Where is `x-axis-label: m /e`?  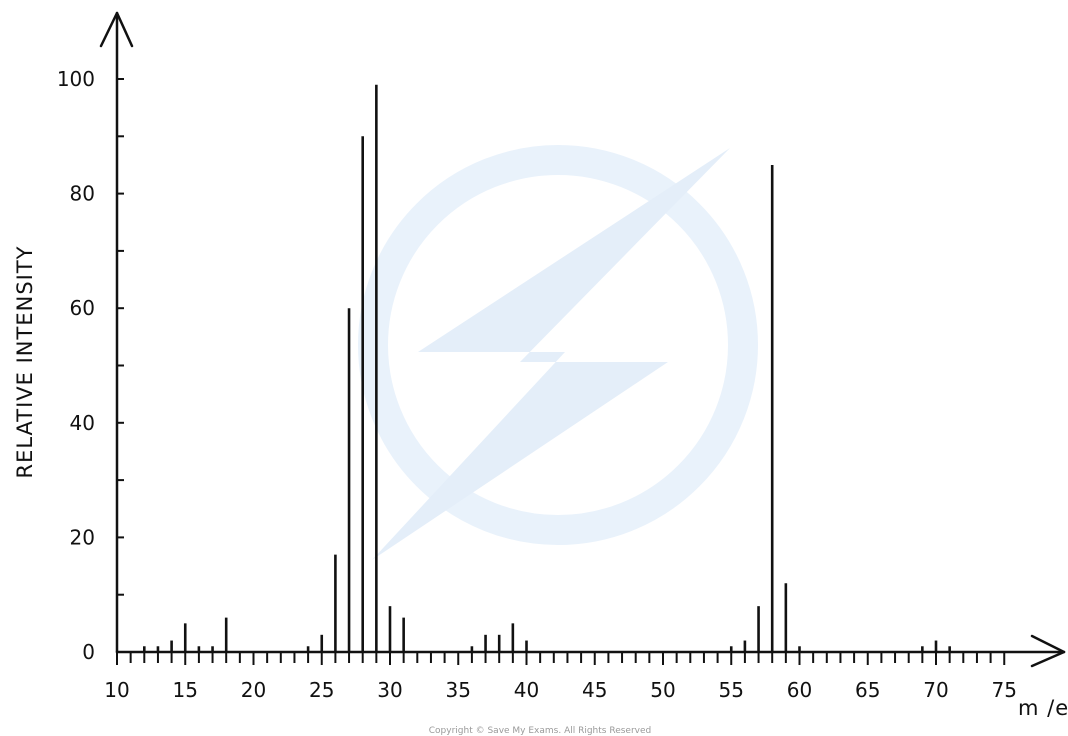
x-axis-label: m /e is located at coordinates (1043, 708).